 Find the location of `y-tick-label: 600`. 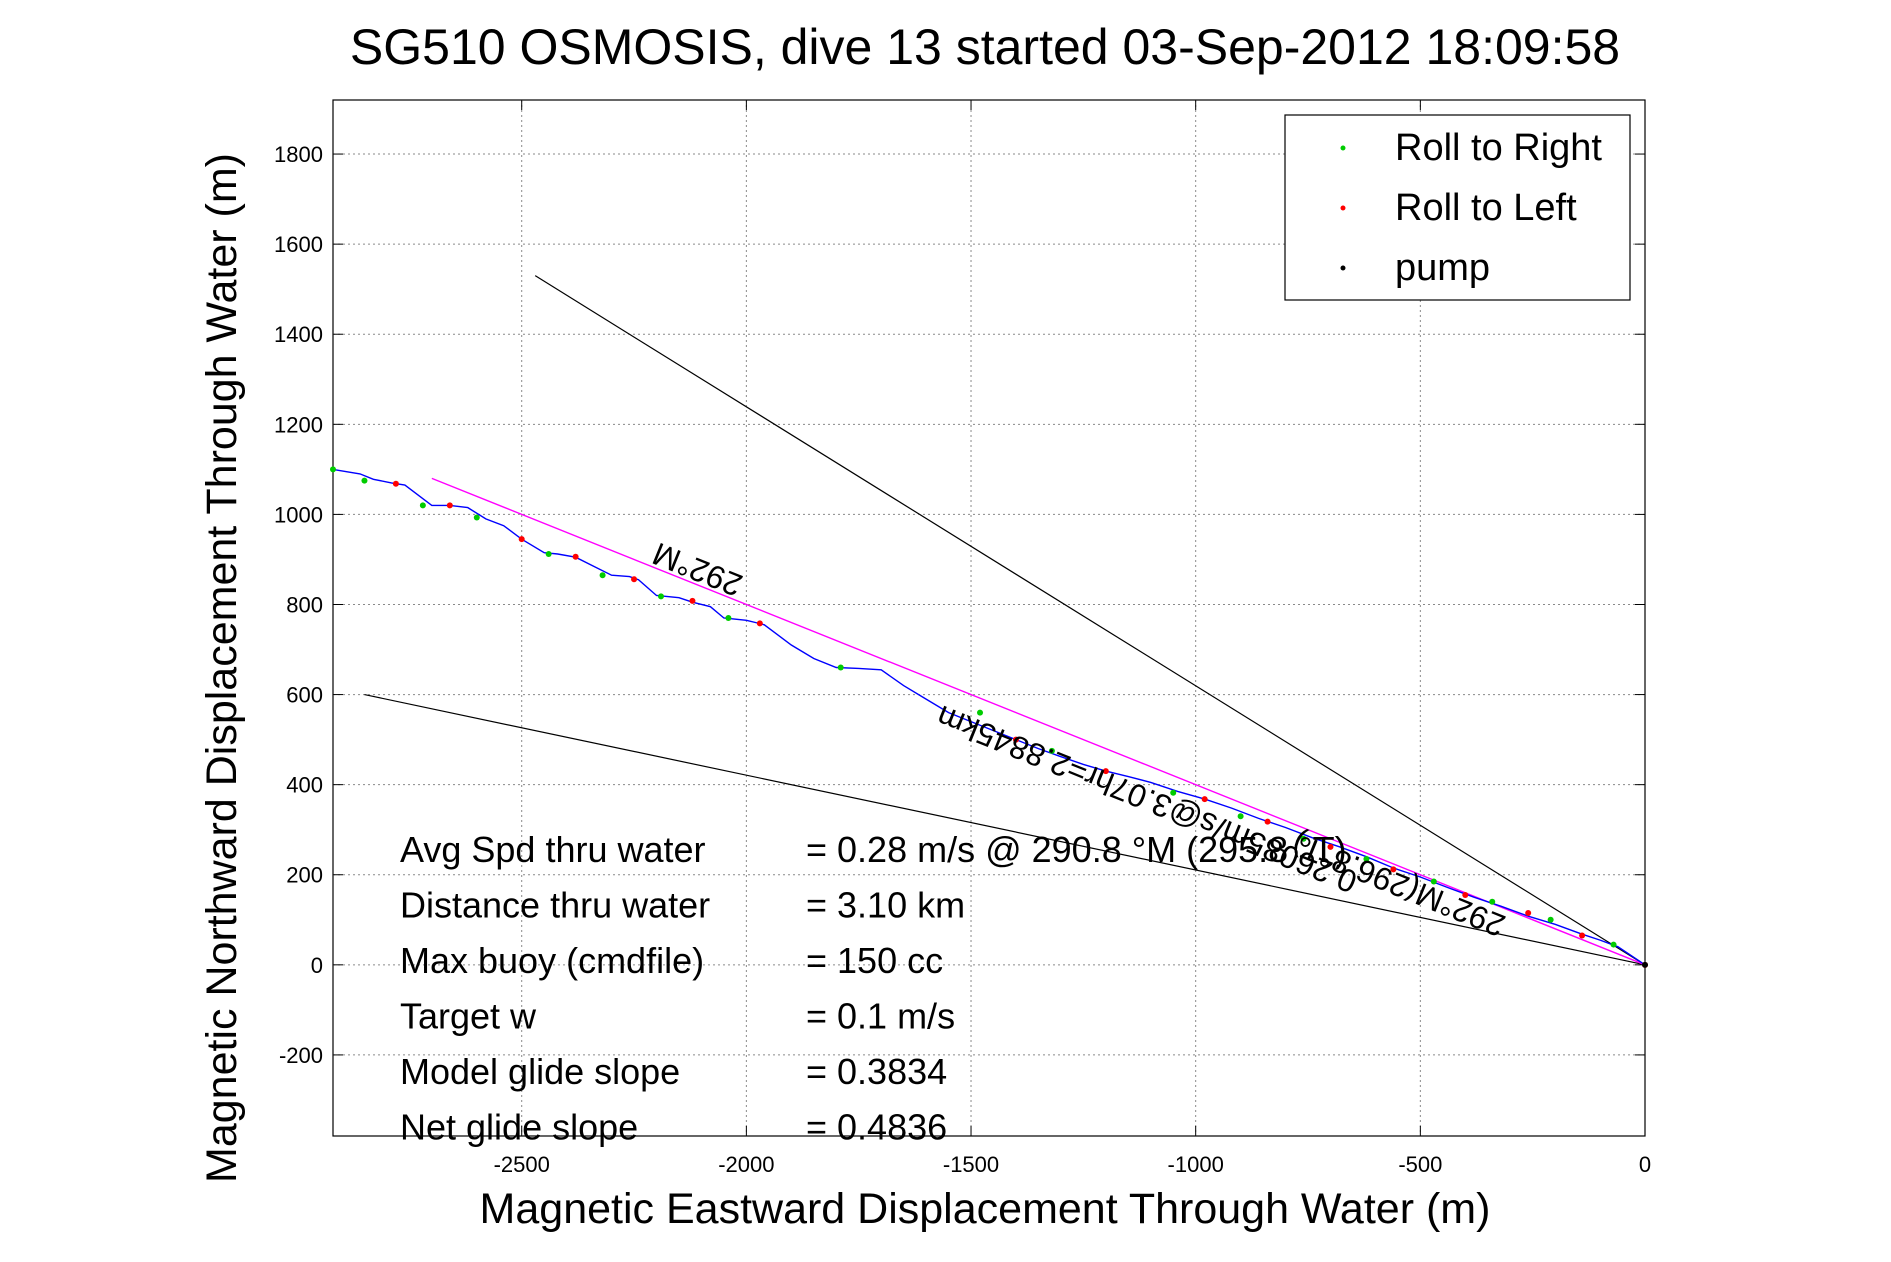

y-tick-label: 600 is located at coordinates (304, 695).